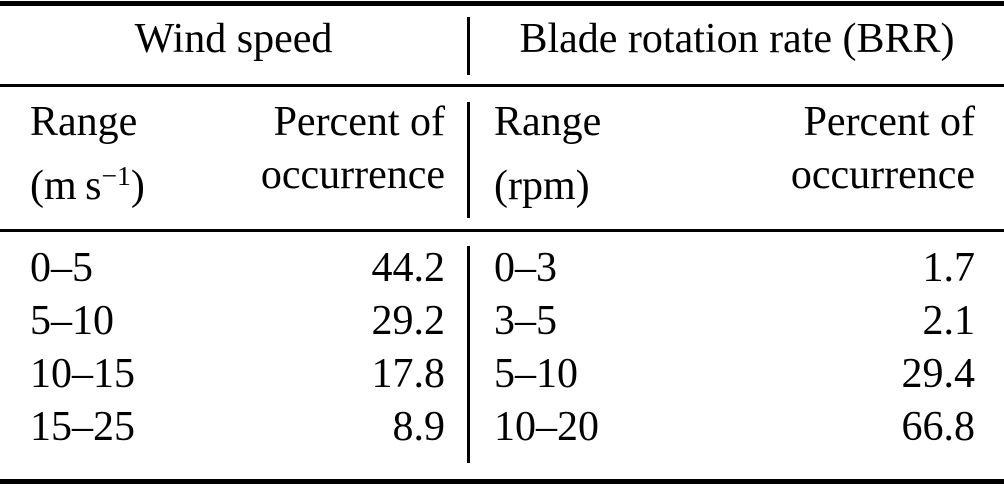 The width and height of the screenshot is (1004, 490). I want to click on table-row: 5–10 29.2, so click(237, 321).